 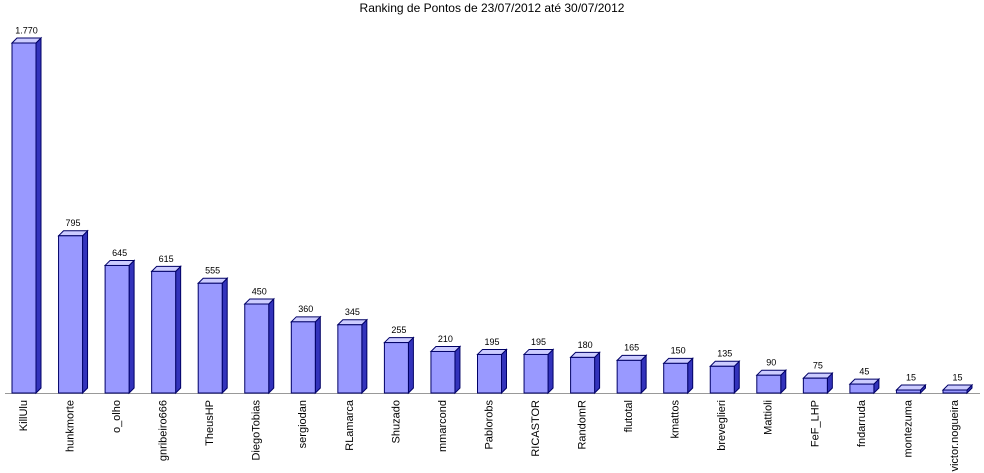 What do you see at coordinates (908, 428) in the screenshot?
I see `x-tick-label: montezuma` at bounding box center [908, 428].